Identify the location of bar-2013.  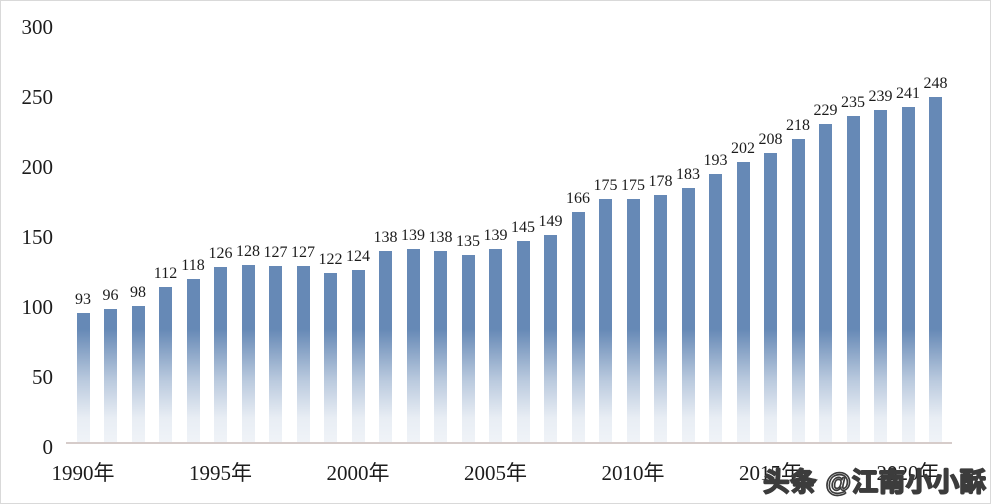
(715, 308).